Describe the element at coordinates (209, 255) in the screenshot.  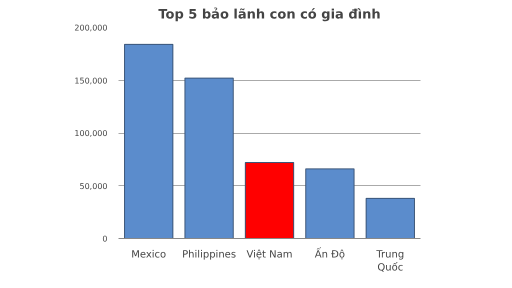
I see `x-tick-label: Philippines` at that location.